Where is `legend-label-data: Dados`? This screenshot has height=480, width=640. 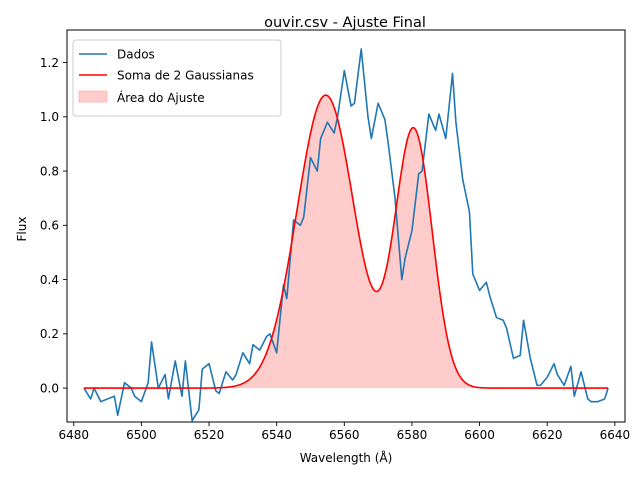 legend-label-data: Dados is located at coordinates (136, 55).